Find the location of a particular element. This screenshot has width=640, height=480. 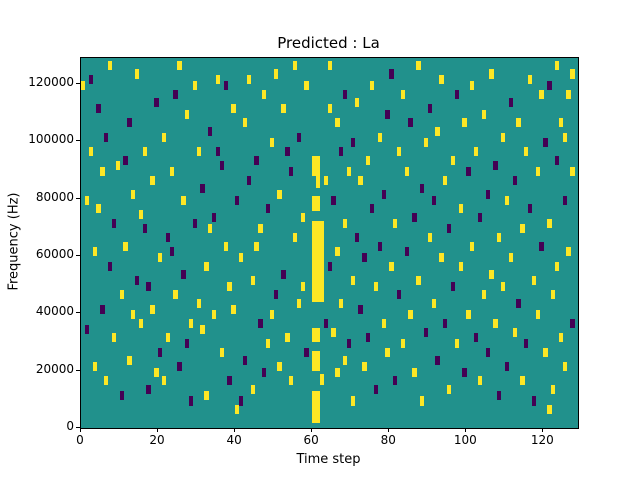

y-tick-label: 100000 is located at coordinates (51, 139).